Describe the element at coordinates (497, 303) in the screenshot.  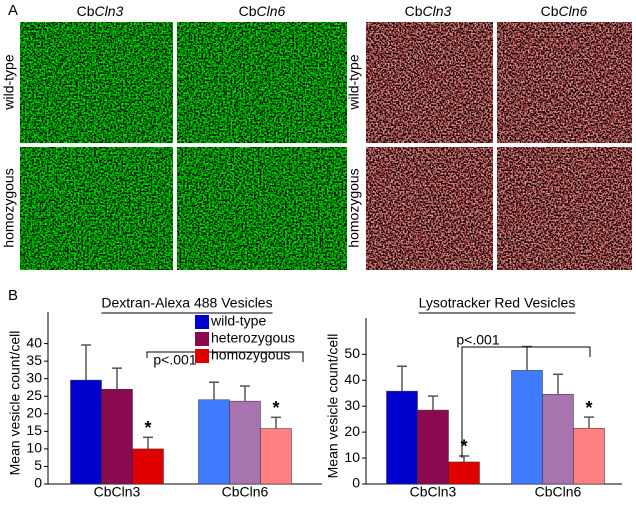
I see `chart-title: Lysotracker Red Vesicles` at that location.